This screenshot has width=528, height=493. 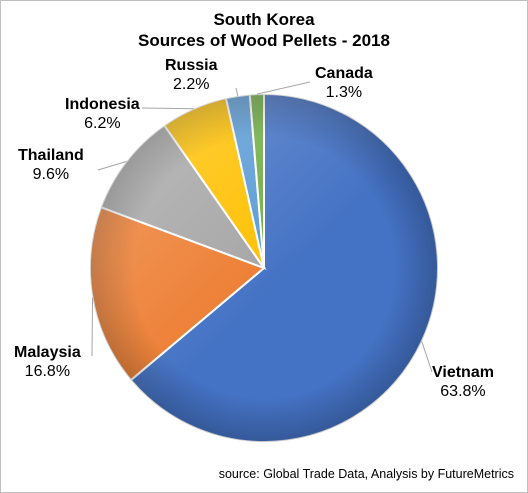 I want to click on data-label-vietnam: Vietnam 63.8%, so click(x=463, y=382).